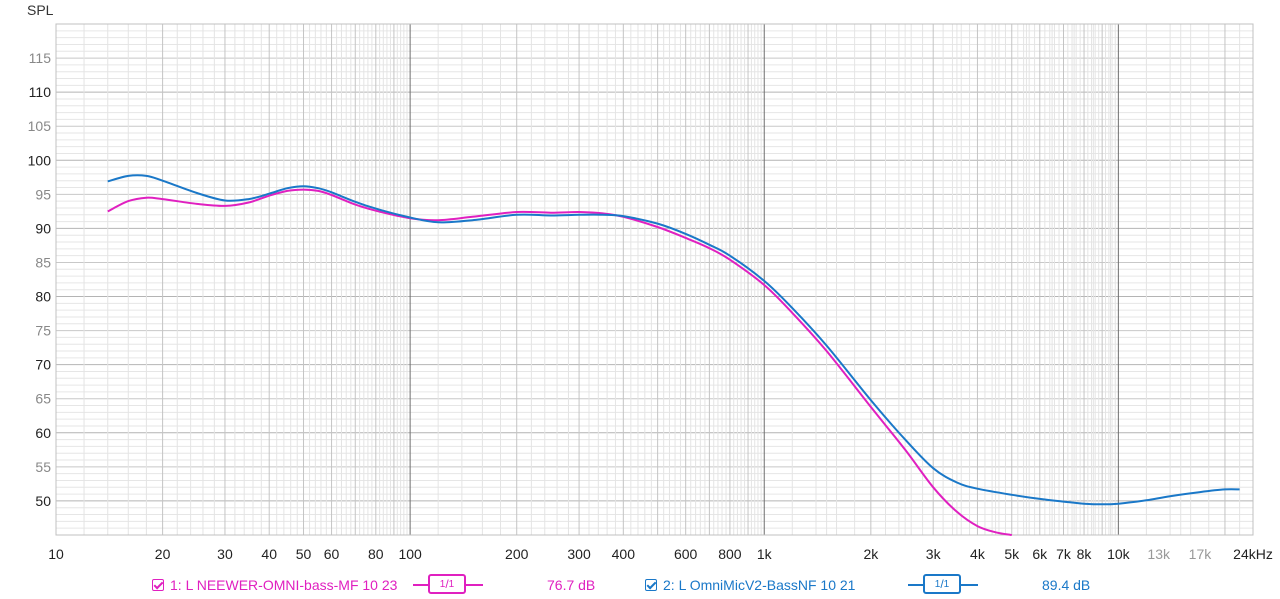 This screenshot has height=599, width=1280. Describe the element at coordinates (43, 433) in the screenshot. I see `y-tick-label: 60` at that location.